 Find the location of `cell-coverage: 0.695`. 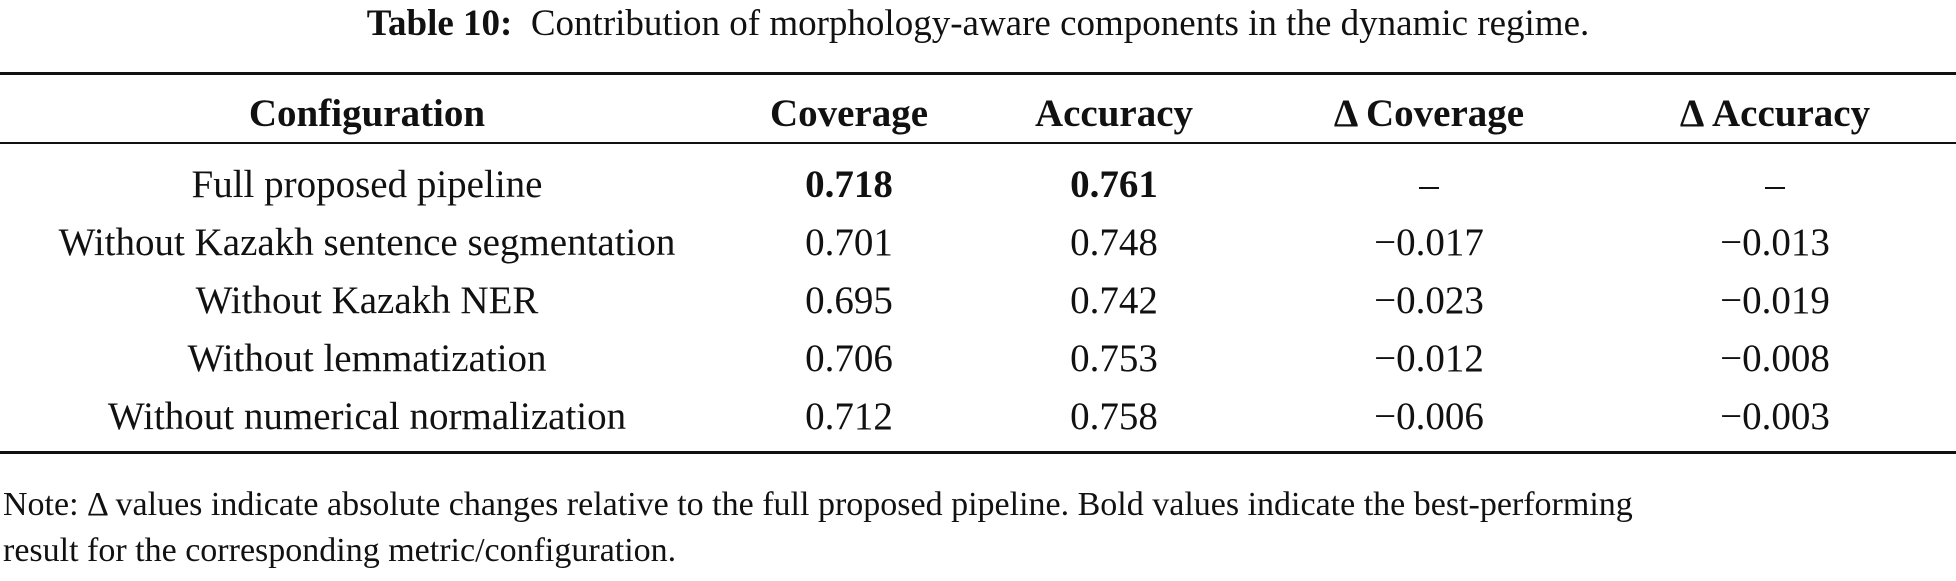

cell-coverage: 0.695 is located at coordinates (849, 300).